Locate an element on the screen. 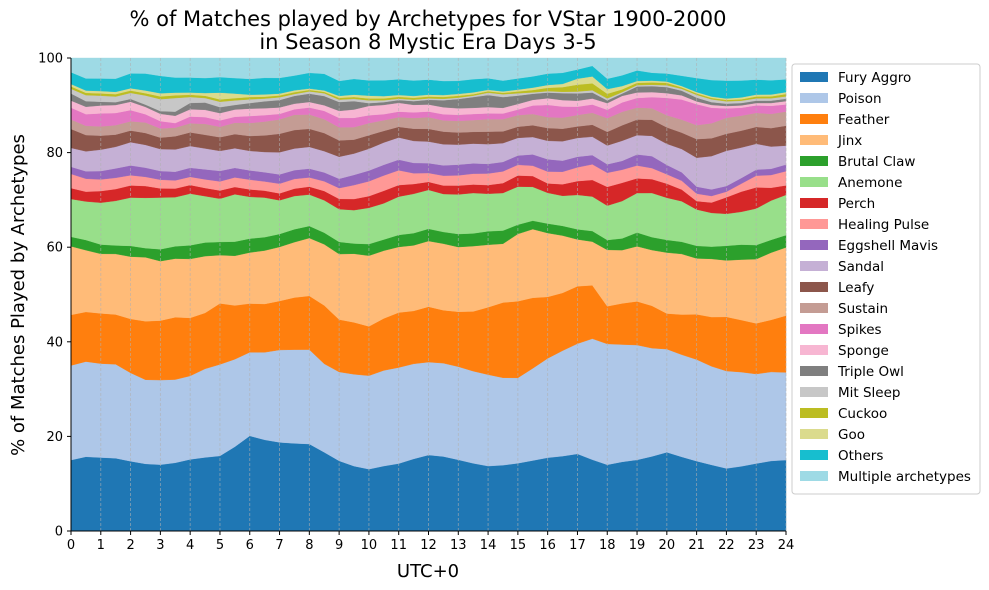 The image size is (989, 590). x-tick-label: 6 is located at coordinates (250, 545).